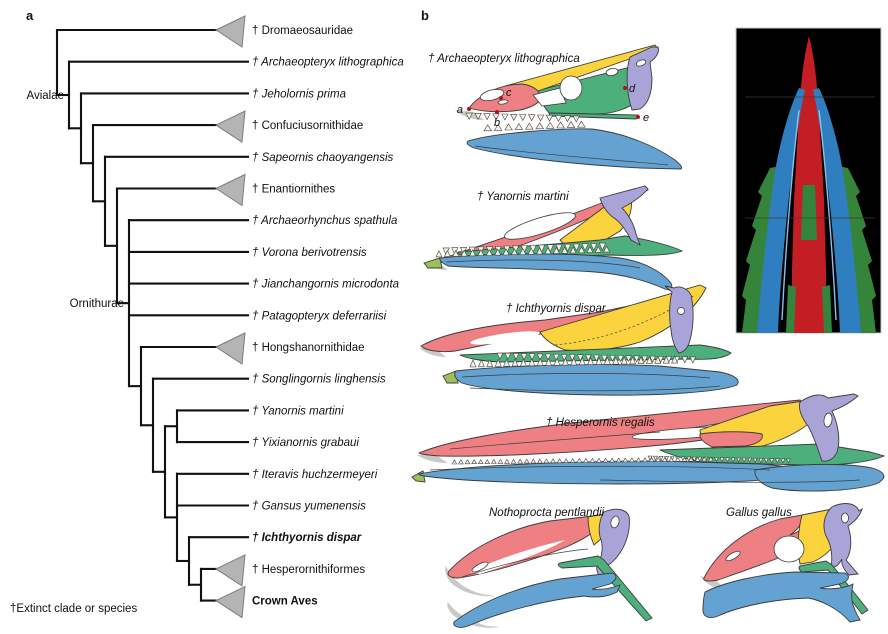 Image resolution: width=888 pixels, height=634 pixels. What do you see at coordinates (759, 513) in the screenshot?
I see `skull-label-gallus: Gallus gallus` at bounding box center [759, 513].